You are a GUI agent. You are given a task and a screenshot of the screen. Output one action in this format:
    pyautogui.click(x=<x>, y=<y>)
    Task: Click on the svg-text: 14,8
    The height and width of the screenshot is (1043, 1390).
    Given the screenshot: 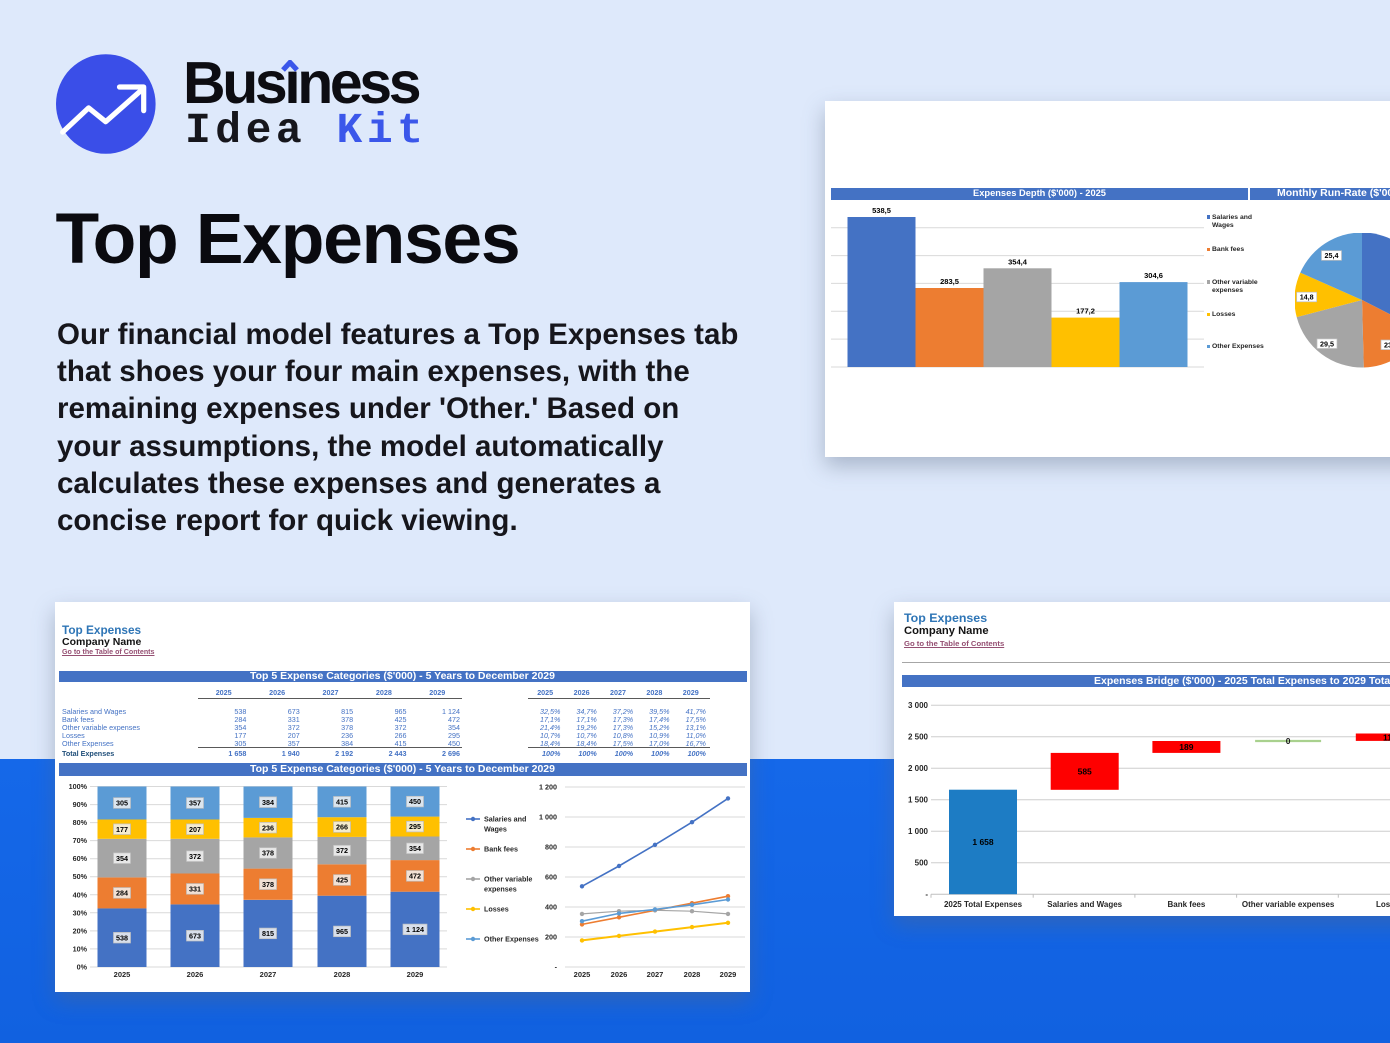 What is the action you would take?
    pyautogui.click(x=1307, y=297)
    